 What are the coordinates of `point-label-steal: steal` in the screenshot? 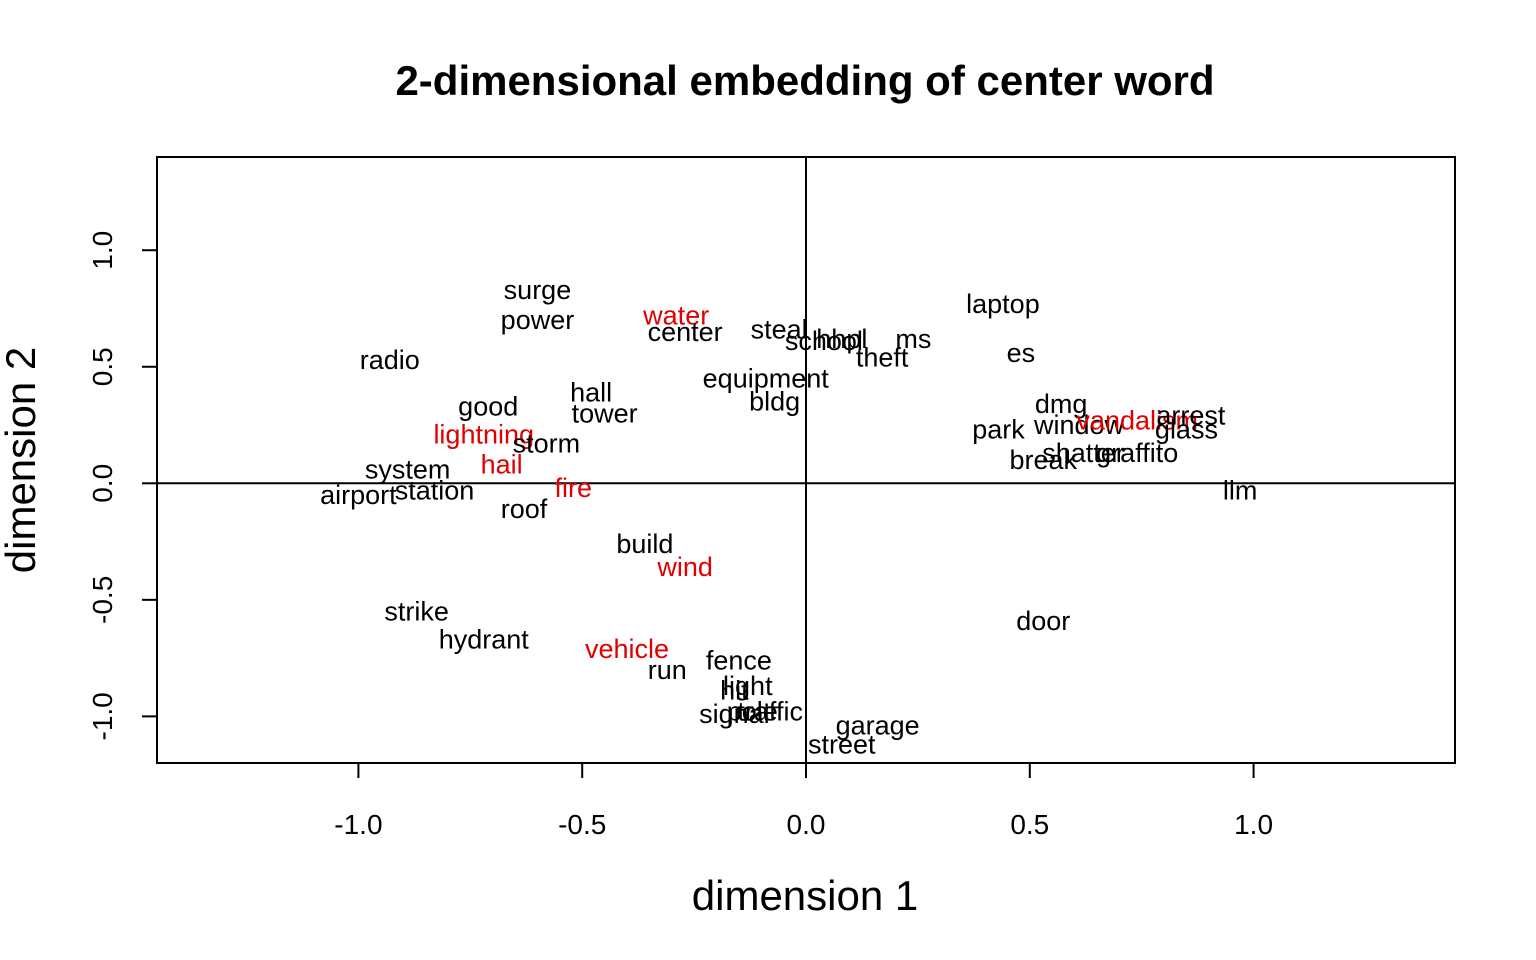 It's located at (779, 329).